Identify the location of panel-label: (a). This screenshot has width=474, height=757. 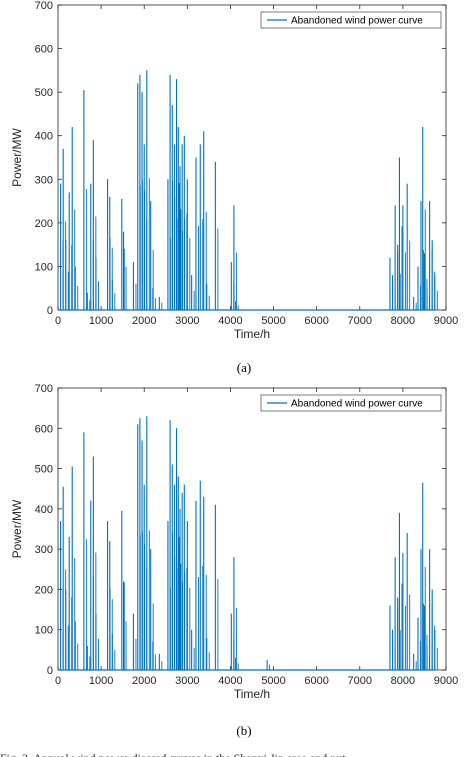
(244, 367).